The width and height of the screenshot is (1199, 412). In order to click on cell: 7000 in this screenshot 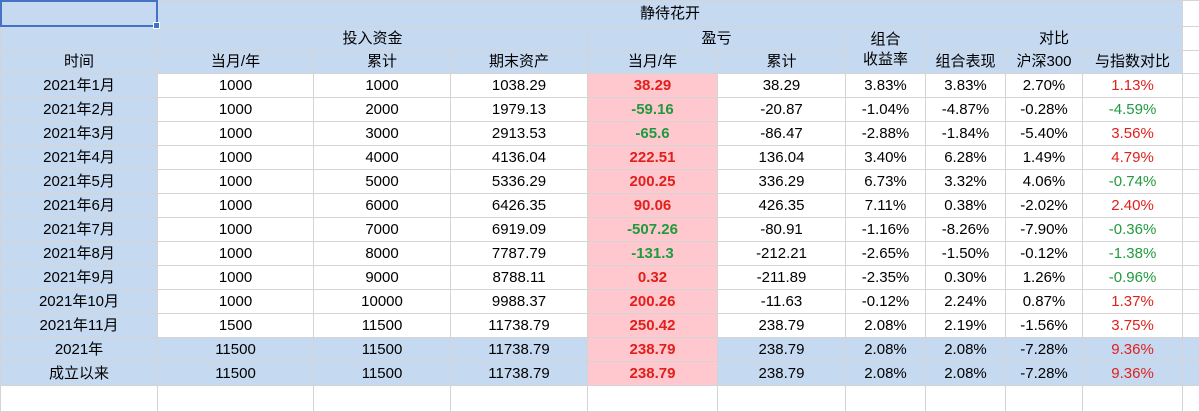, I will do `click(382, 230)`.